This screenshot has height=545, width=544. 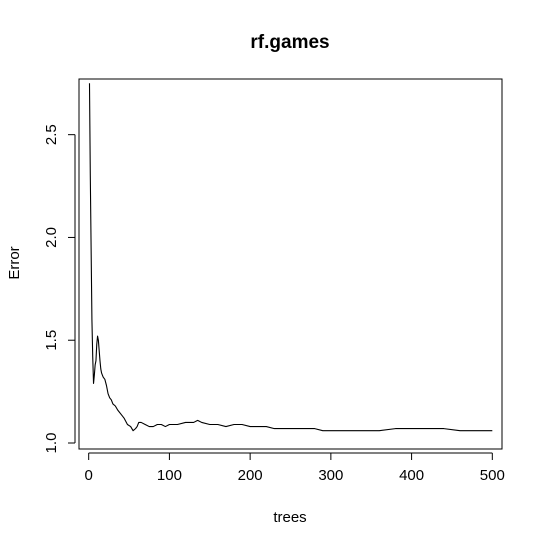 What do you see at coordinates (51, 340) in the screenshot?
I see `y-tick-label: 1.5` at bounding box center [51, 340].